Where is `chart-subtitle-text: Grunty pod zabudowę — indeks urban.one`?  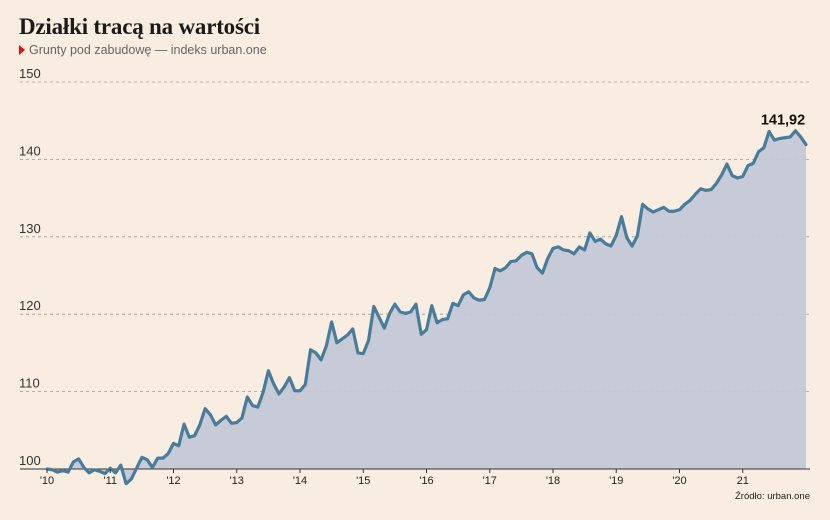
chart-subtitle-text: Grunty pod zabudowę — indeks urban.one is located at coordinates (148, 50).